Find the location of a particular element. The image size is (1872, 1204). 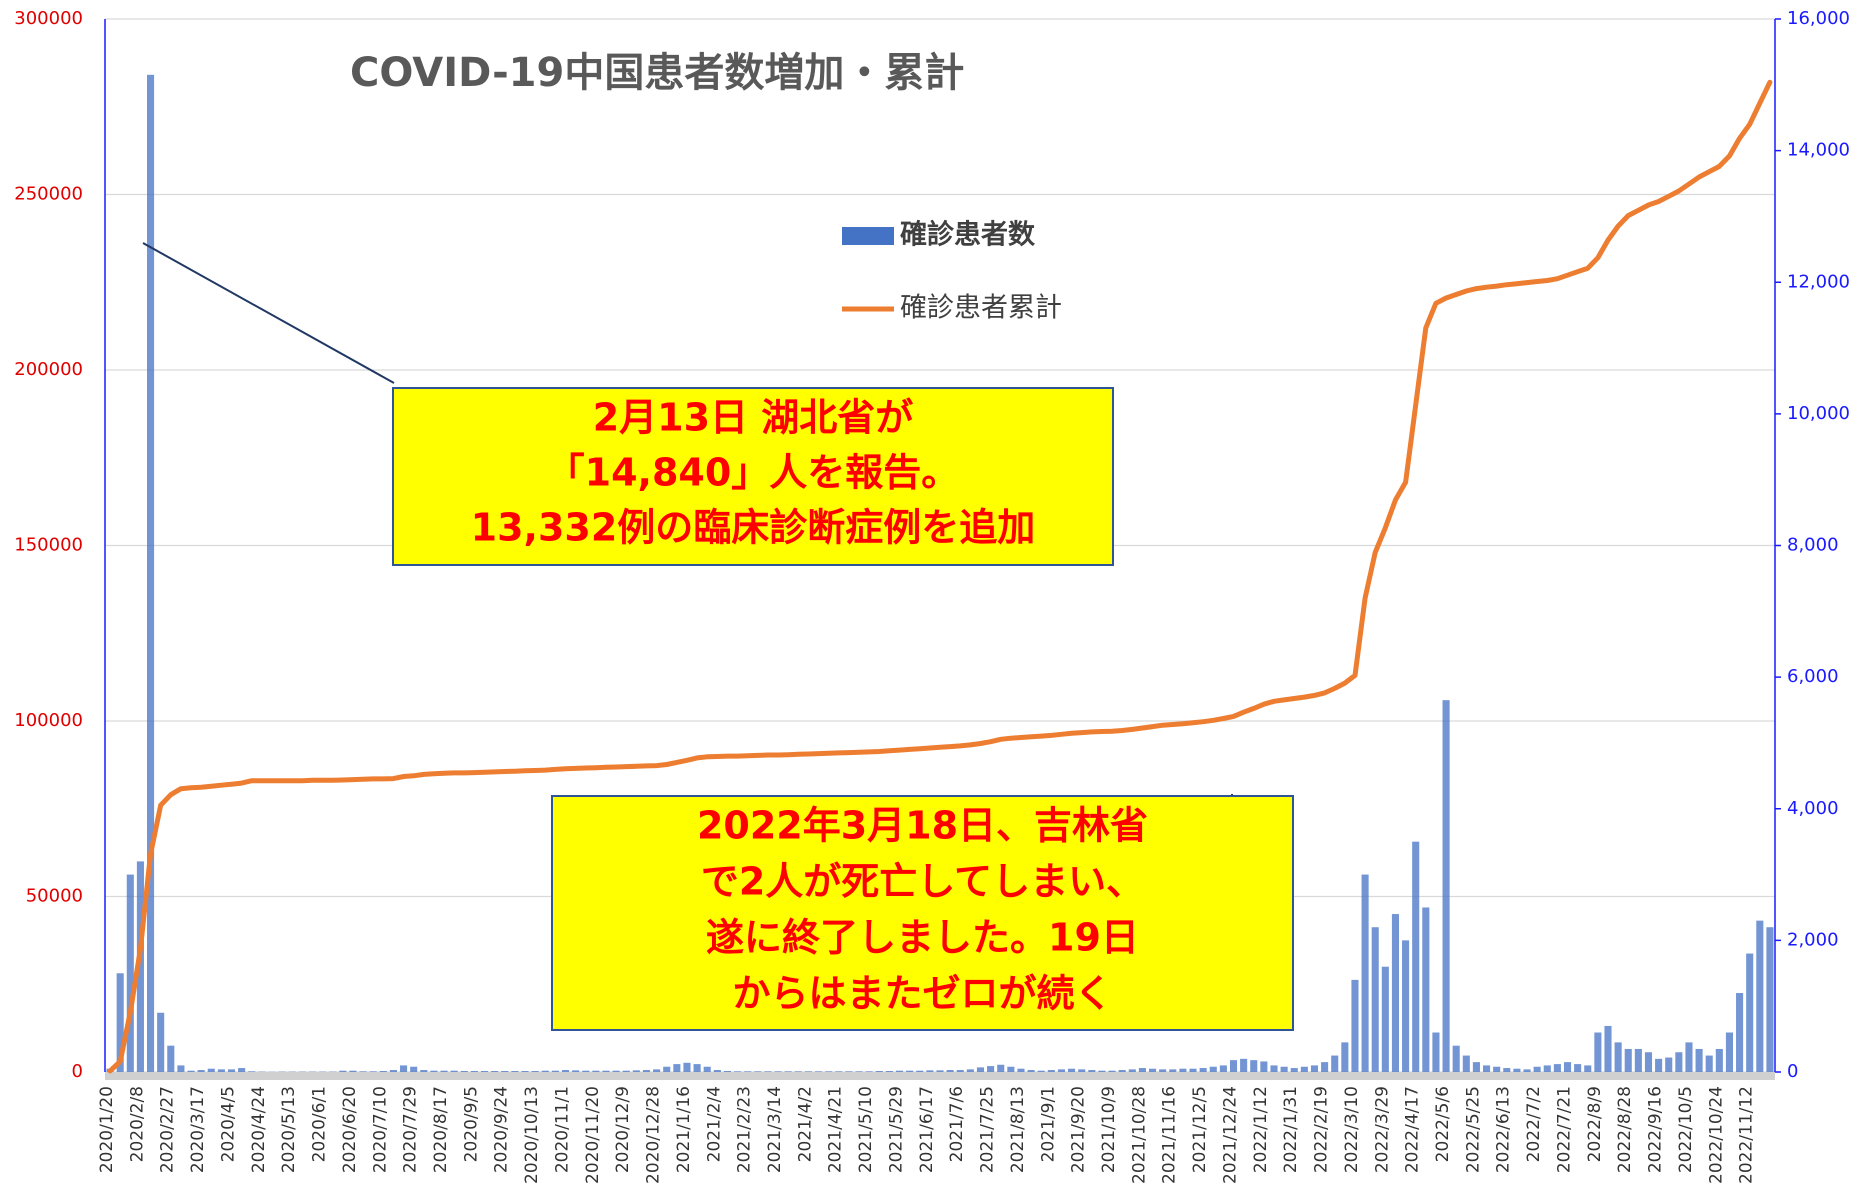

x-tick-label: 2022/7/2 is located at coordinates (1534, 1124).